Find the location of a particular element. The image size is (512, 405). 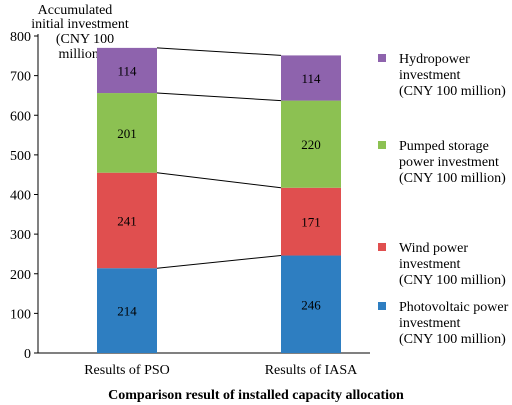

x-tick-labels: Results of PSO Results of IASA is located at coordinates (221, 370).